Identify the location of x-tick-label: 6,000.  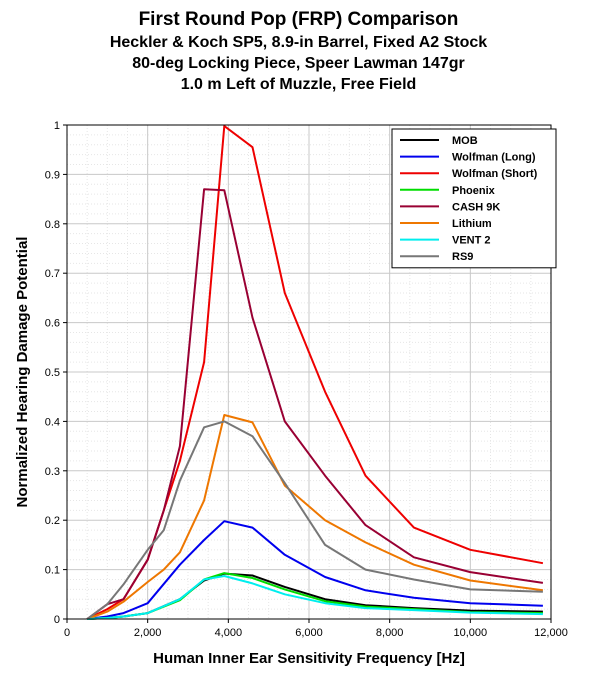
(309, 633).